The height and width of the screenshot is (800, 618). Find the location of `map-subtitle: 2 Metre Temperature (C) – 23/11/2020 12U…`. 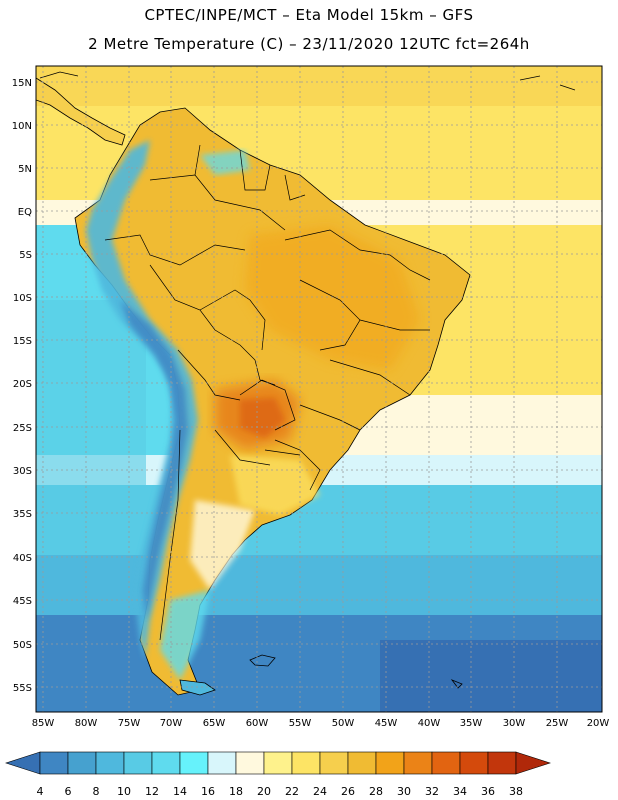

map-subtitle: 2 Metre Temperature (C) – 23/11/2020 12U… is located at coordinates (309, 44).